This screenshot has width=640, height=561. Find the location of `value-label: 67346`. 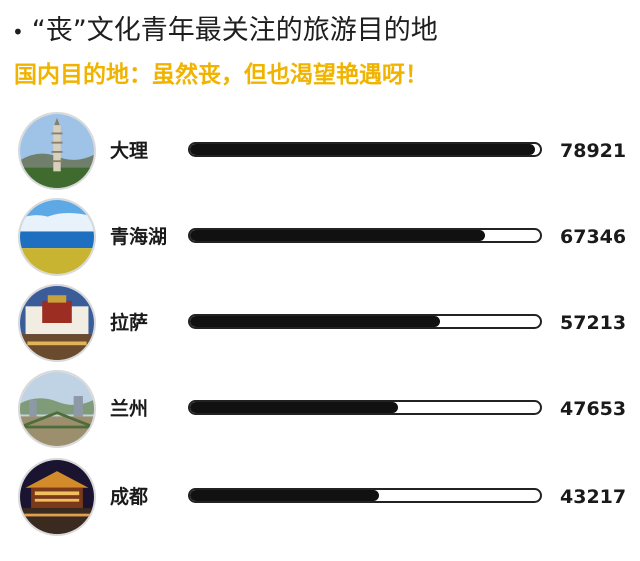

value-label: 67346 is located at coordinates (593, 237).